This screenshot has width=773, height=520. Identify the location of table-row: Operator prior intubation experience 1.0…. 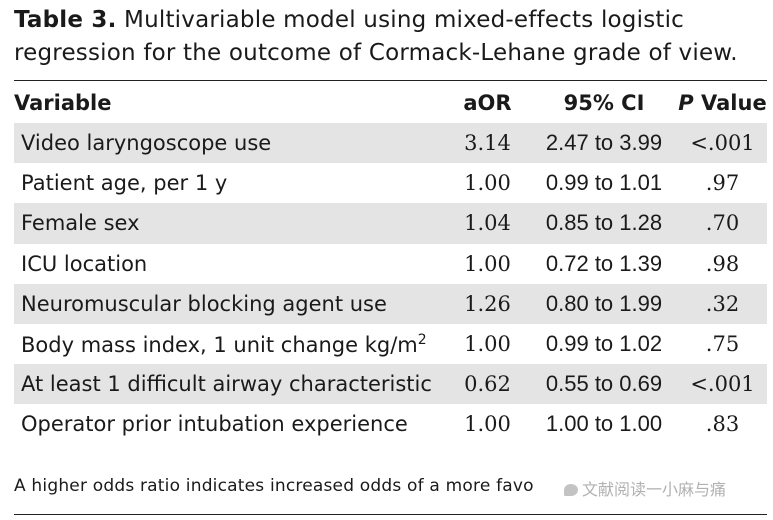
(390, 424).